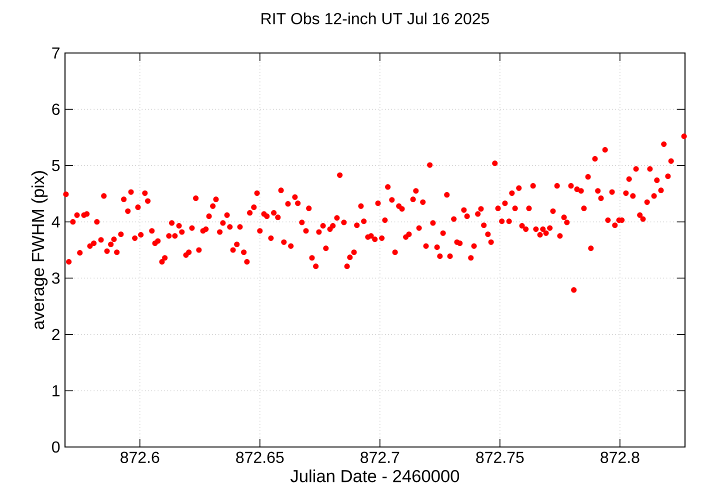 Image resolution: width=720 pixels, height=504 pixels. What do you see at coordinates (380, 458) in the screenshot?
I see `x-tick-label: 872.7` at bounding box center [380, 458].